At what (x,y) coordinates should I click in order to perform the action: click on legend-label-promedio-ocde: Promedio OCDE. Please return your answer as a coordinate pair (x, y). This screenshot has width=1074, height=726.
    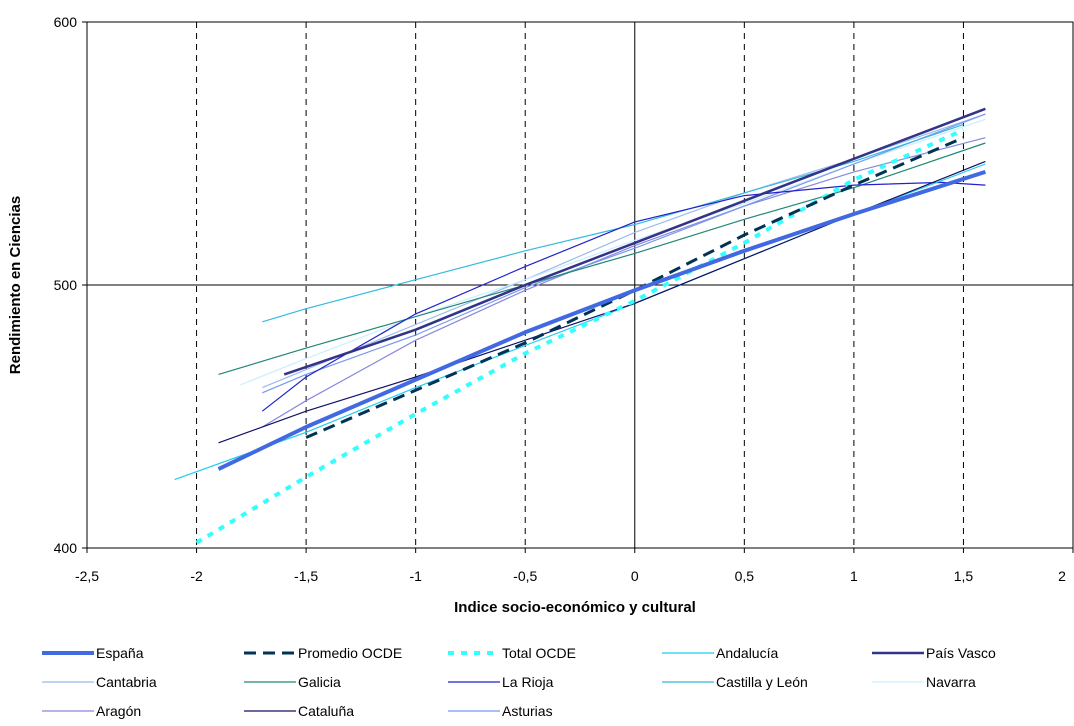
    Looking at the image, I should click on (350, 653).